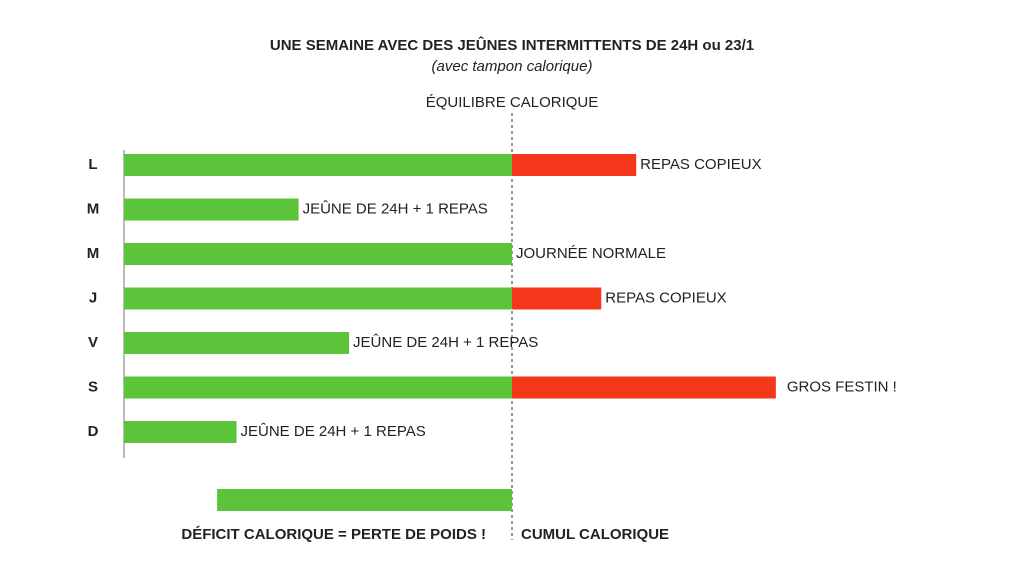 The width and height of the screenshot is (1024, 576). Describe the element at coordinates (512, 102) in the screenshot. I see `reference-label: ÉQUILIBRE CALORIQUE` at that location.